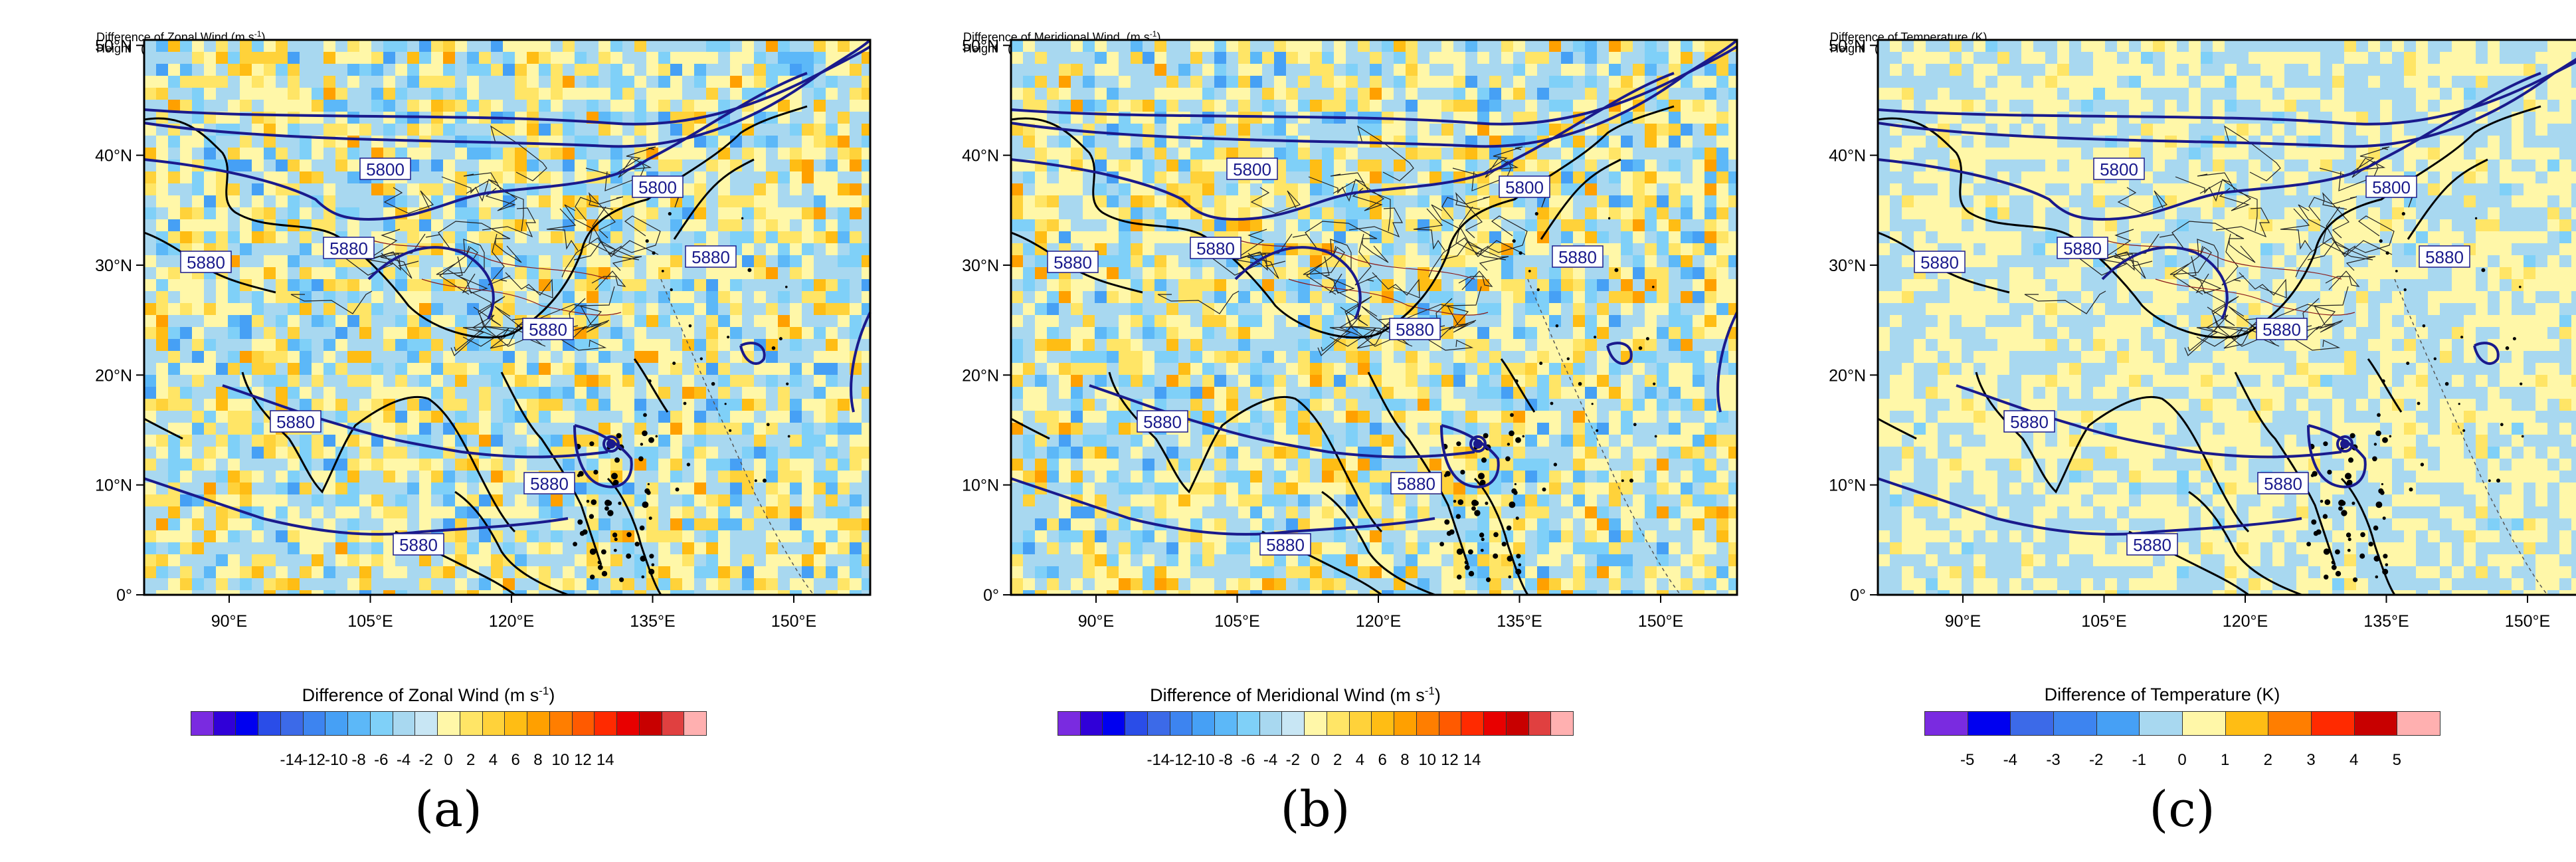 This screenshot has width=2576, height=862. What do you see at coordinates (2139, 760) in the screenshot?
I see `colorbar-label: -1` at bounding box center [2139, 760].